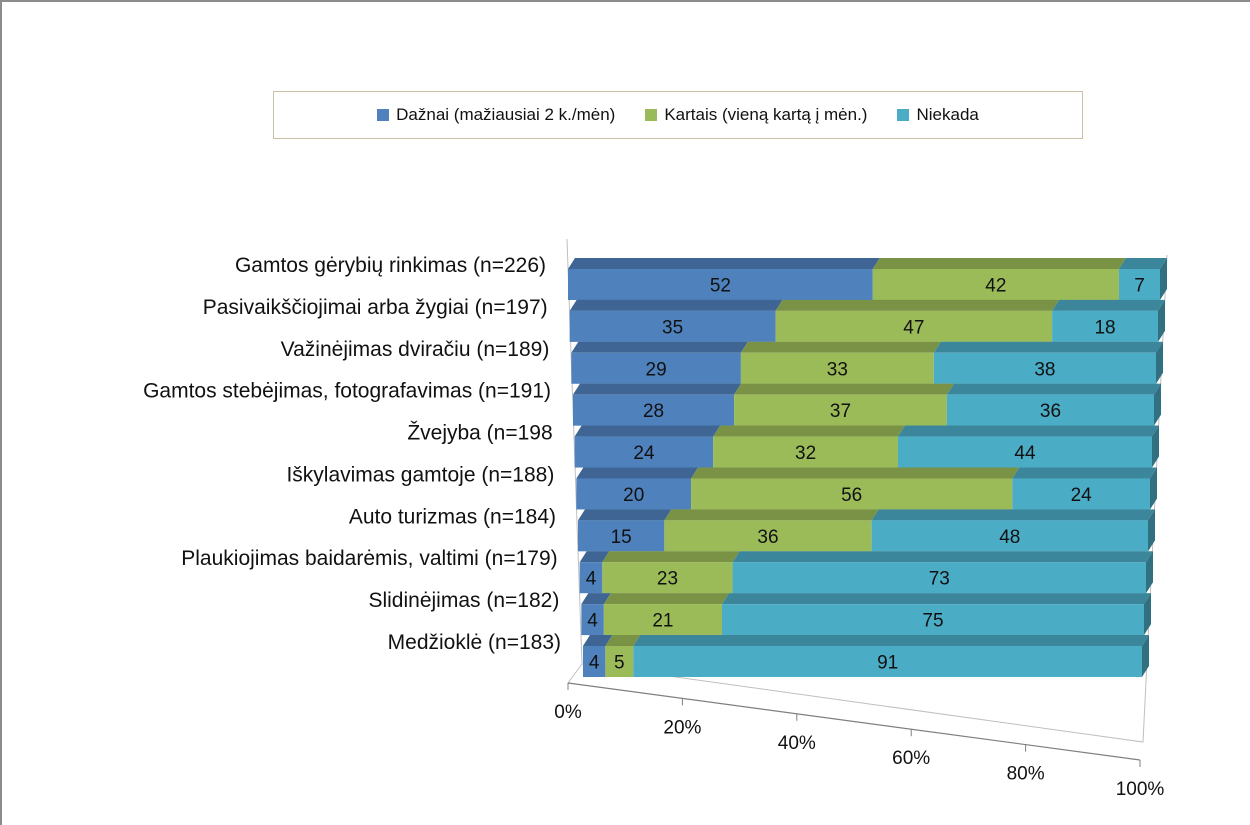 The width and height of the screenshot is (1250, 825). I want to click on legend-item: Dažnai (mažiausiai 2 k./mėn), so click(496, 115).